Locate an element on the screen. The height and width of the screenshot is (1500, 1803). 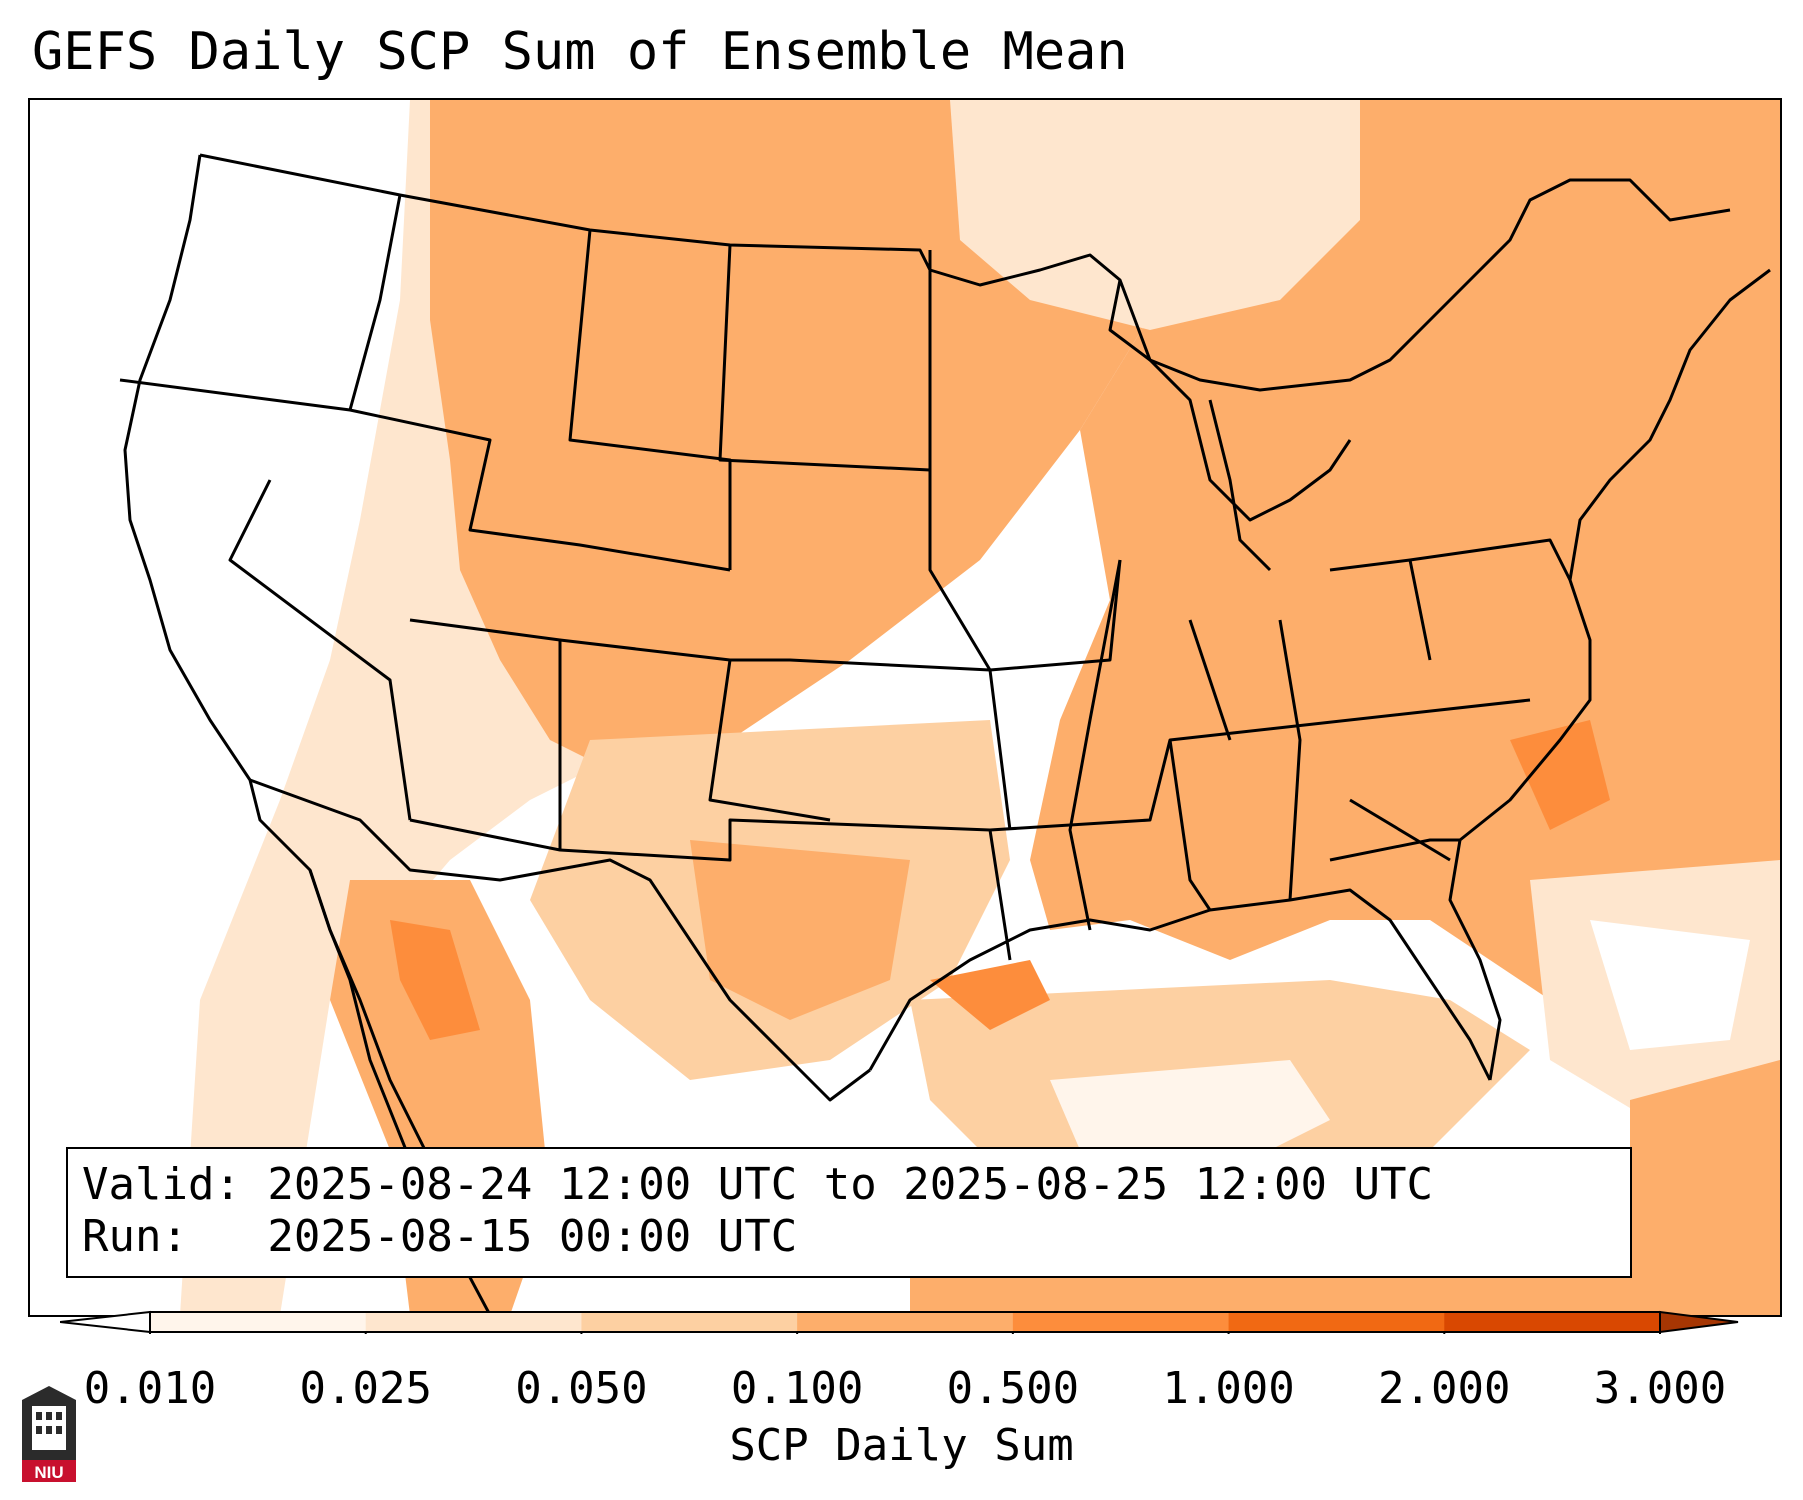
colorbar-tick-label: 0.100 is located at coordinates (797, 1388).